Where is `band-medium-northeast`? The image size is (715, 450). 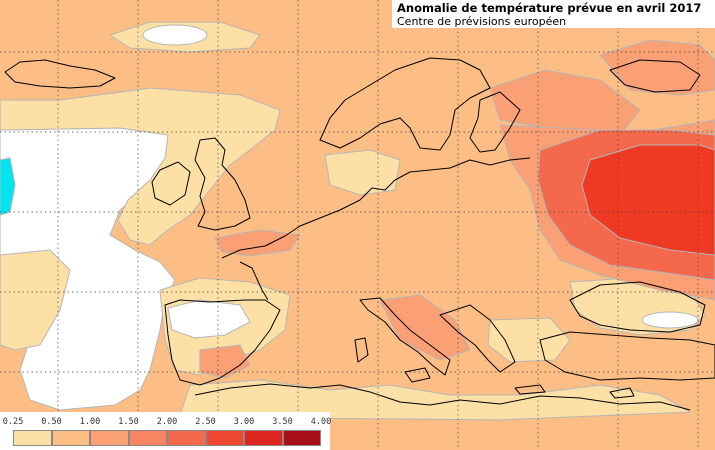
band-medium-northeast is located at coordinates (657, 67).